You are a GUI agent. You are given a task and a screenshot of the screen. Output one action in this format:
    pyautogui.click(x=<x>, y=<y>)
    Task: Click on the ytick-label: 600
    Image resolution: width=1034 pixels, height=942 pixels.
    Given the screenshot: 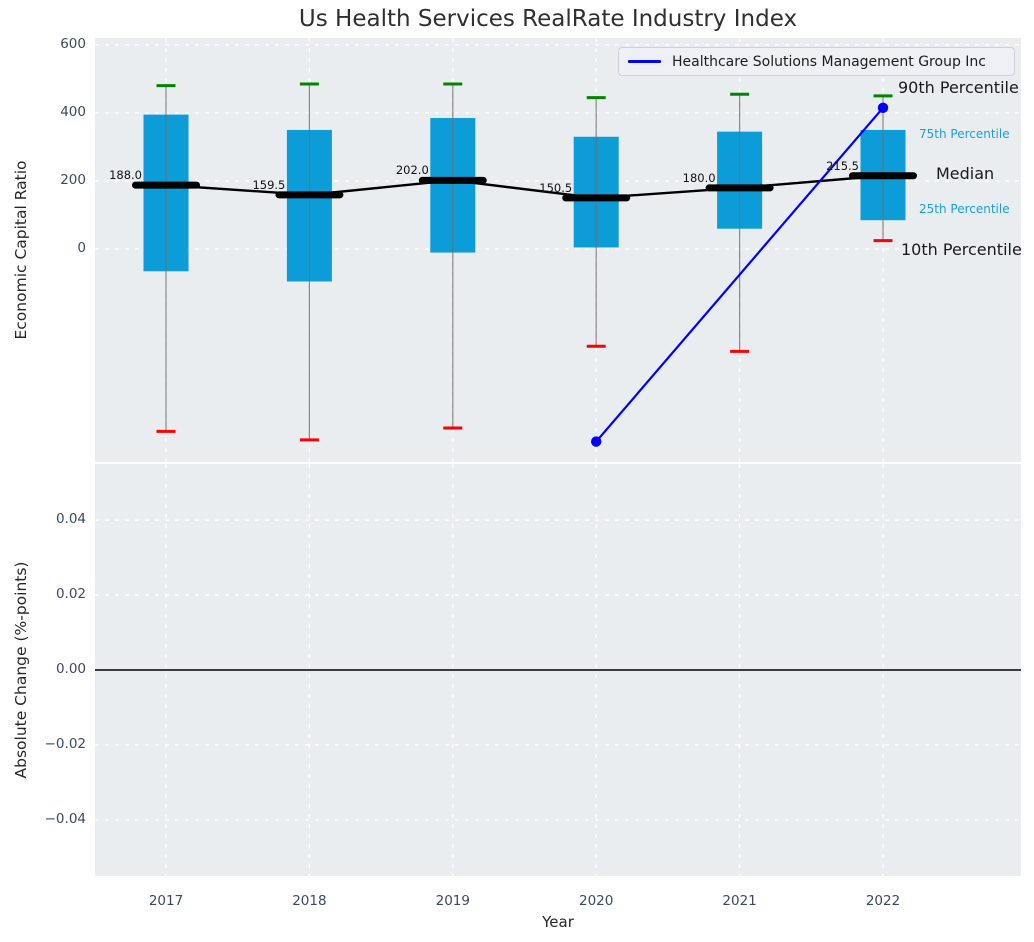 What is the action you would take?
    pyautogui.click(x=73, y=43)
    